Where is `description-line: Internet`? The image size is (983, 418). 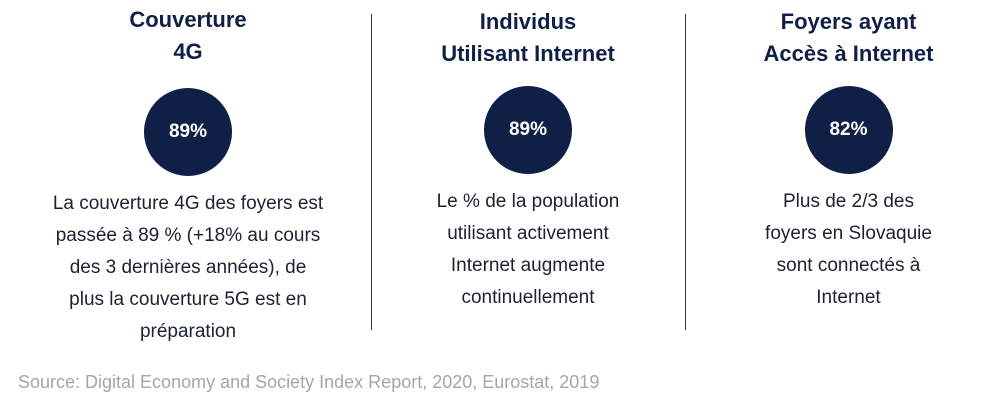 description-line: Internet is located at coordinates (848, 297).